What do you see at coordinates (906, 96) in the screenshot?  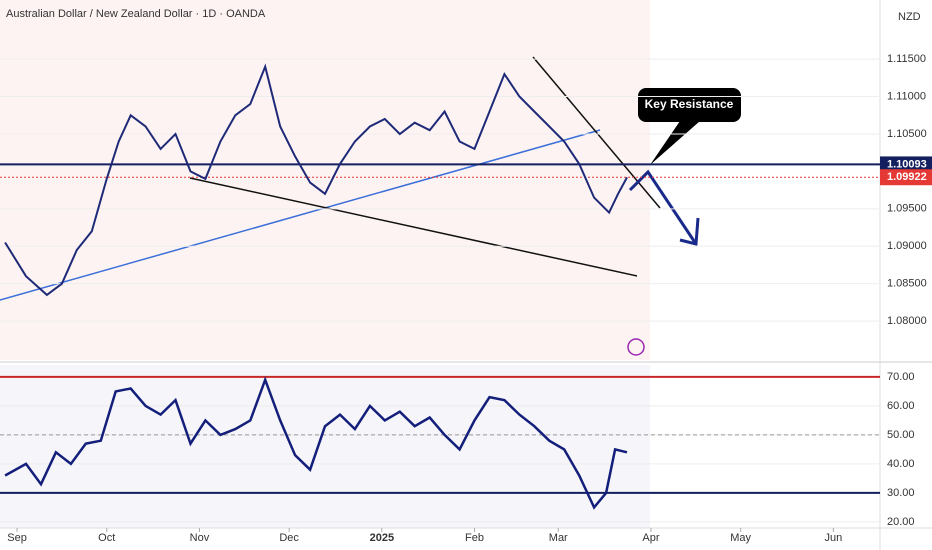 I see `y-tick-label: 1.11000` at bounding box center [906, 96].